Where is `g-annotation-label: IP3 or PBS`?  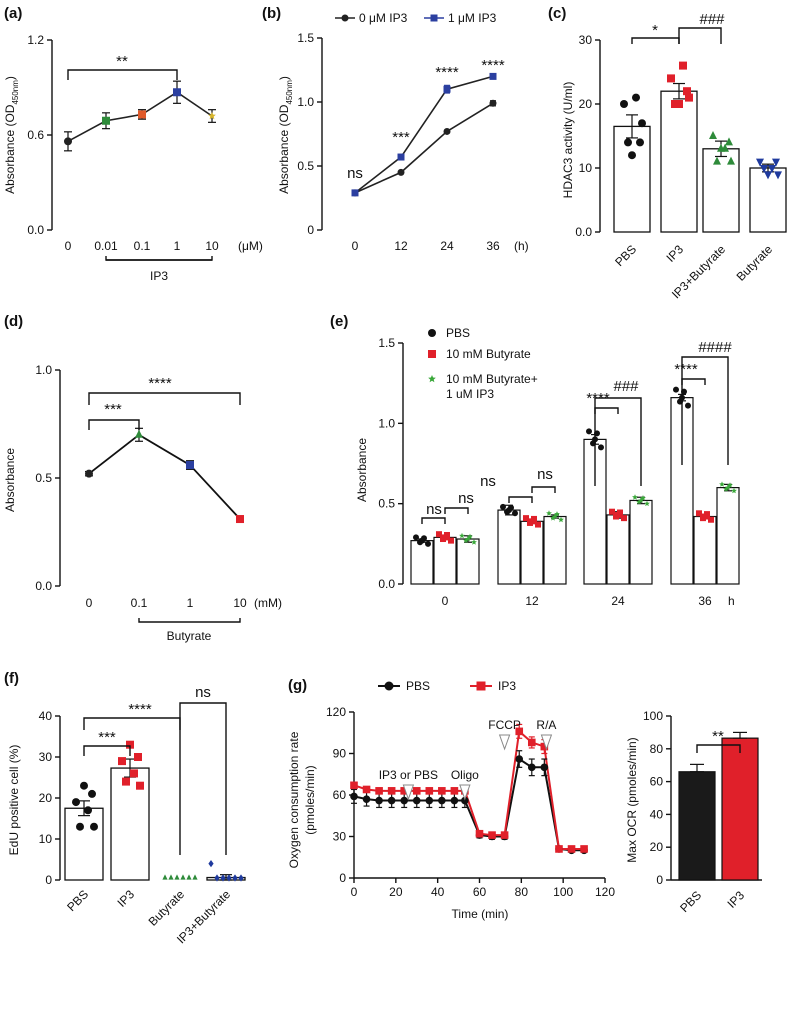
g-annotation-label: IP3 or PBS is located at coordinates (408, 775).